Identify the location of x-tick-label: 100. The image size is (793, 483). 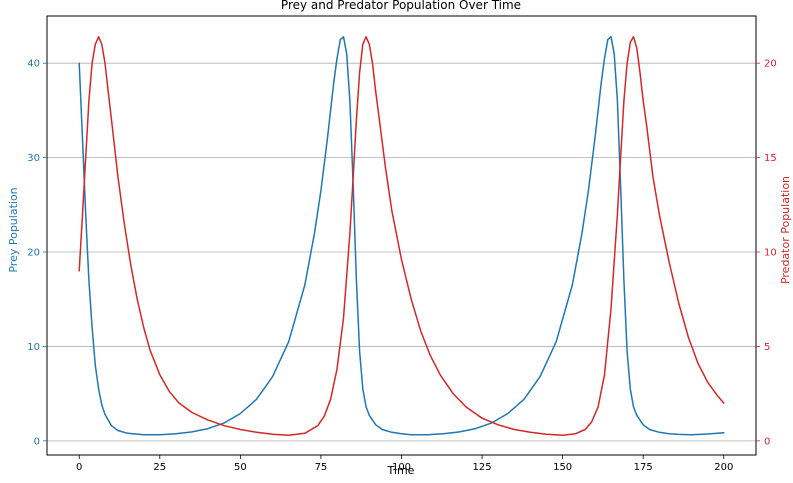
(401, 467).